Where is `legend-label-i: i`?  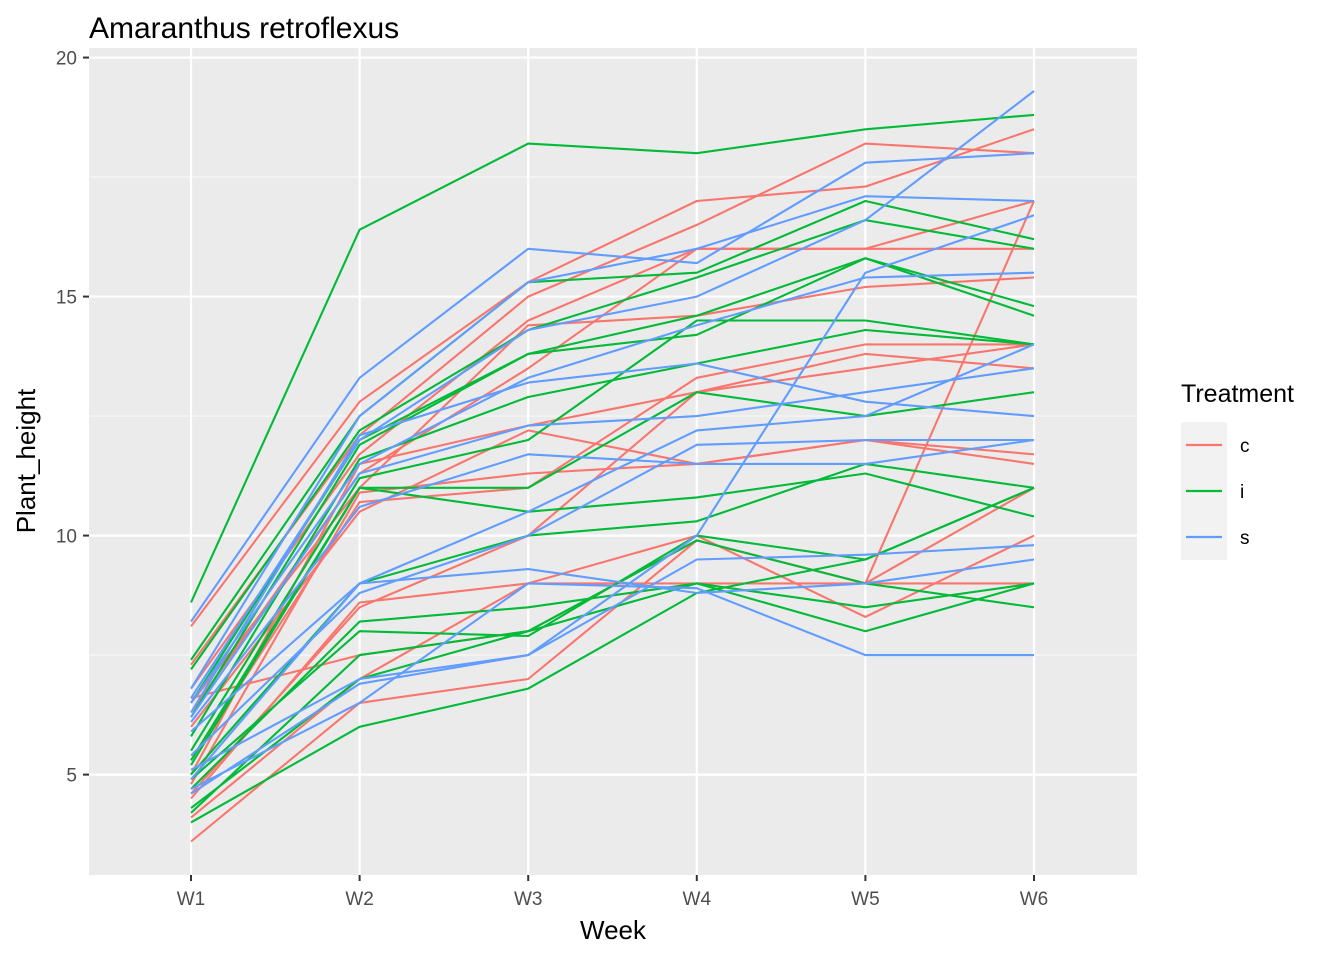
legend-label-i: i is located at coordinates (1242, 492).